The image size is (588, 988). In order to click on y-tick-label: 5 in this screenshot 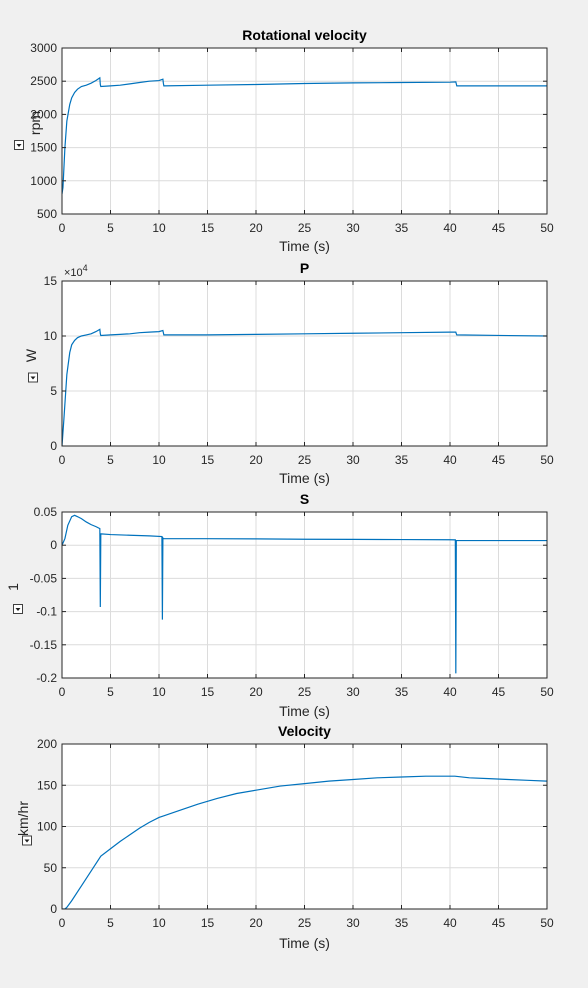, I will do `click(53, 391)`.